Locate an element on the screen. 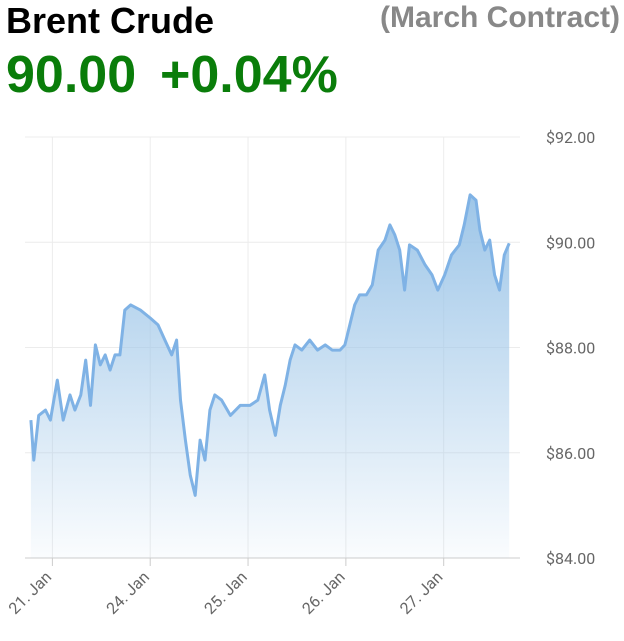 The width and height of the screenshot is (624, 641). y-tick-label: $90.00 is located at coordinates (570, 242).